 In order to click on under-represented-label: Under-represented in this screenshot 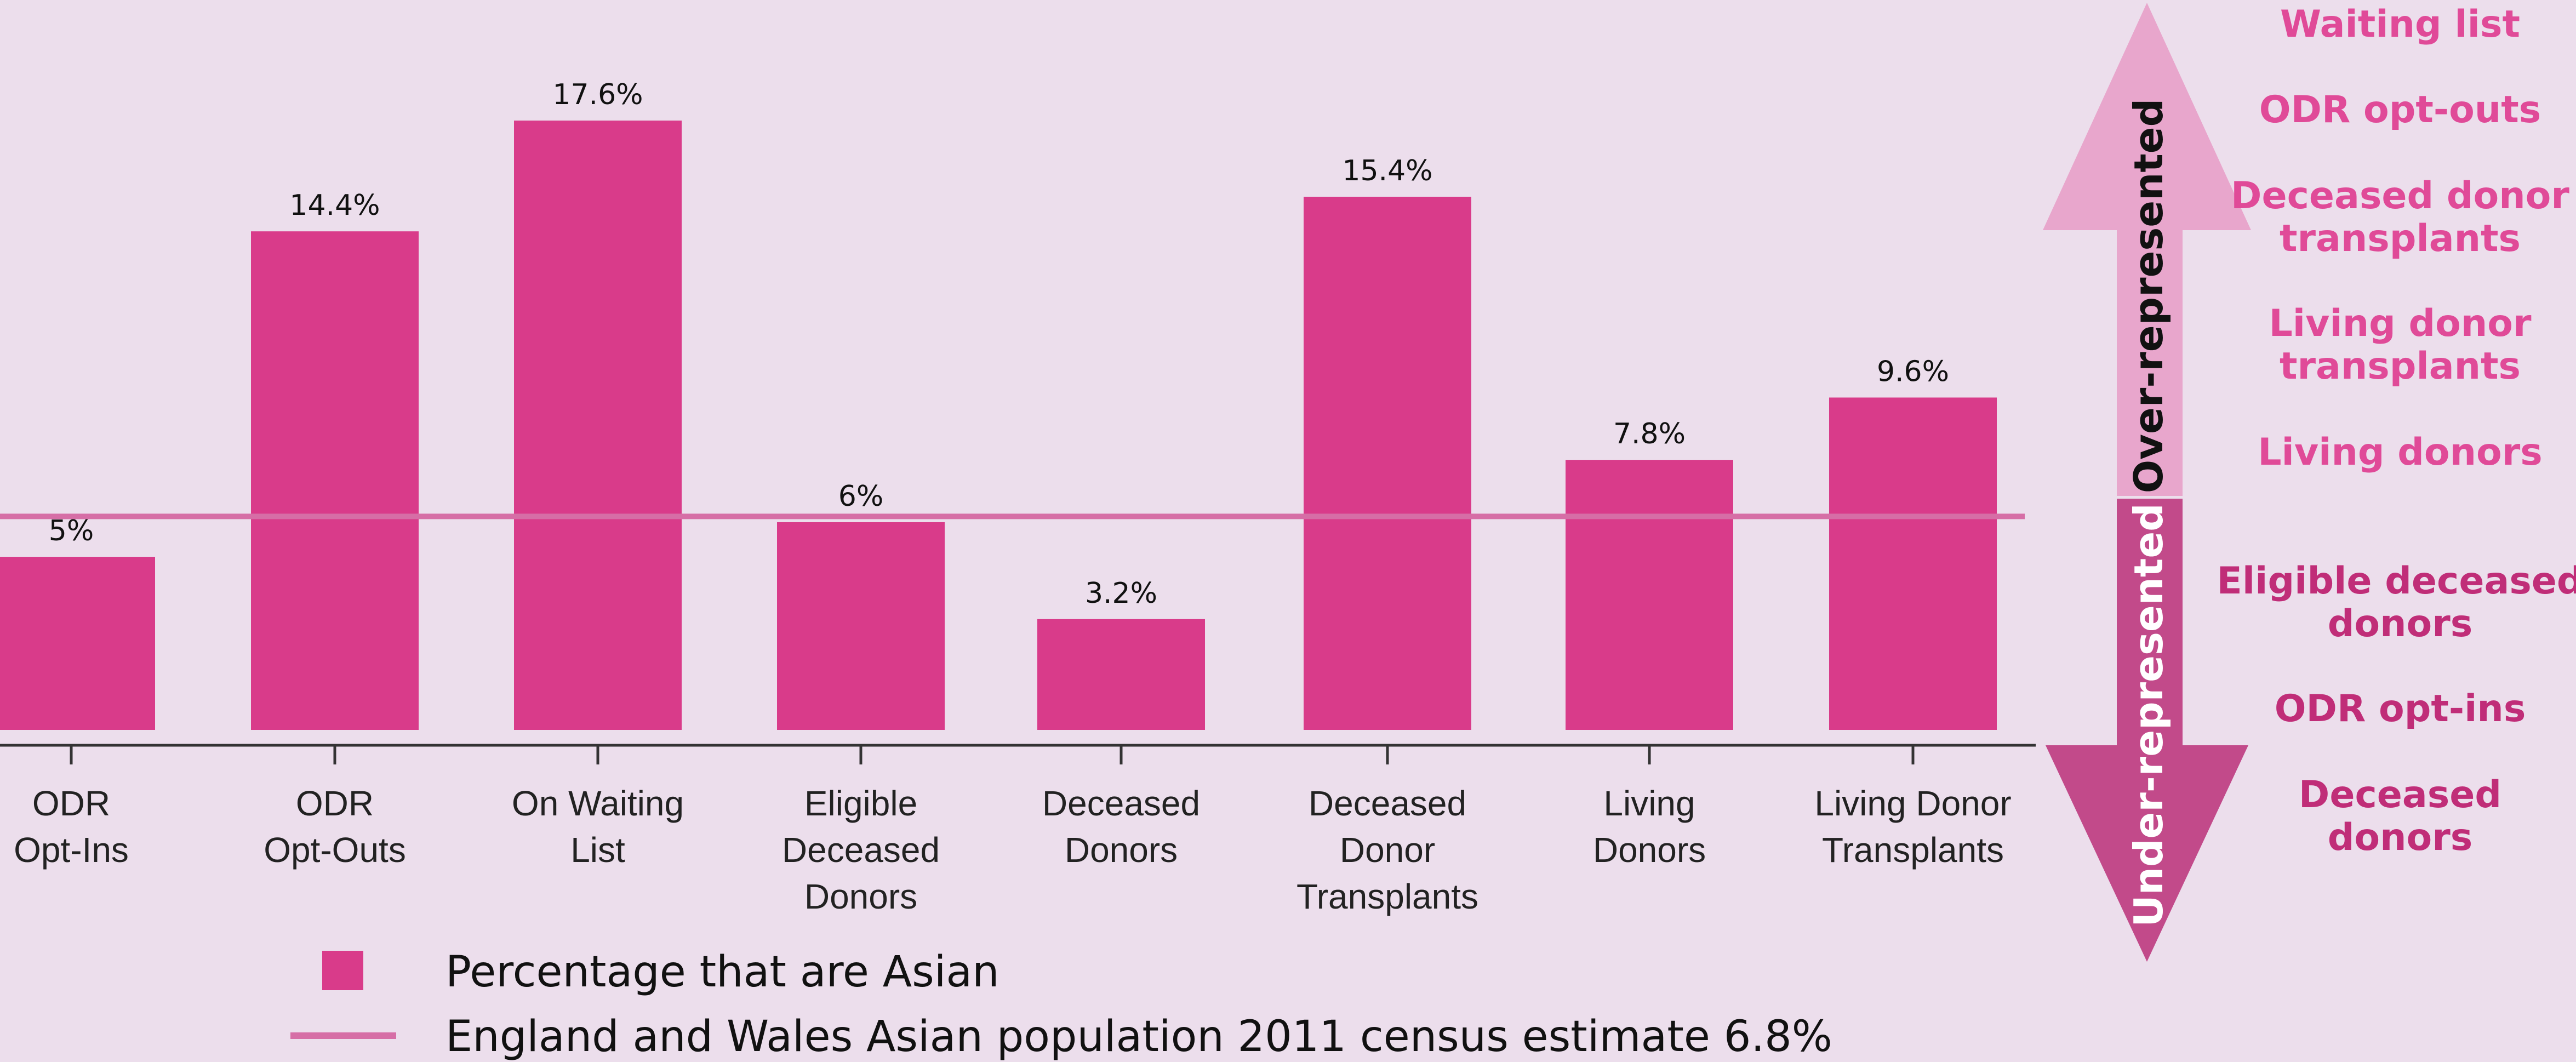, I will do `click(2149, 715)`.